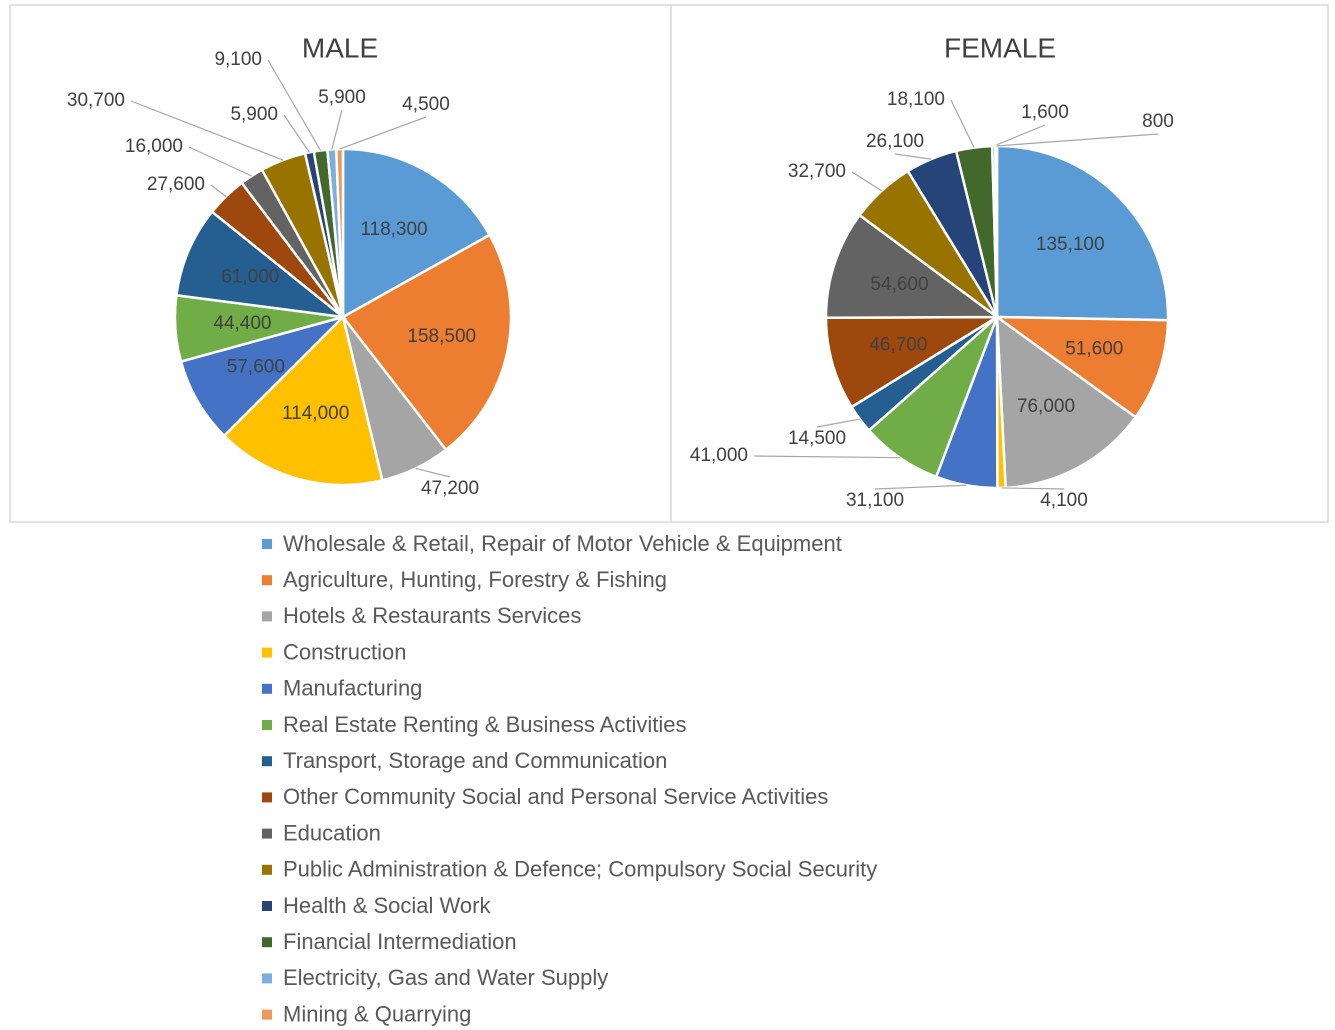 The image size is (1335, 1030). Describe the element at coordinates (332, 832) in the screenshot. I see `legend-label: Education` at that location.